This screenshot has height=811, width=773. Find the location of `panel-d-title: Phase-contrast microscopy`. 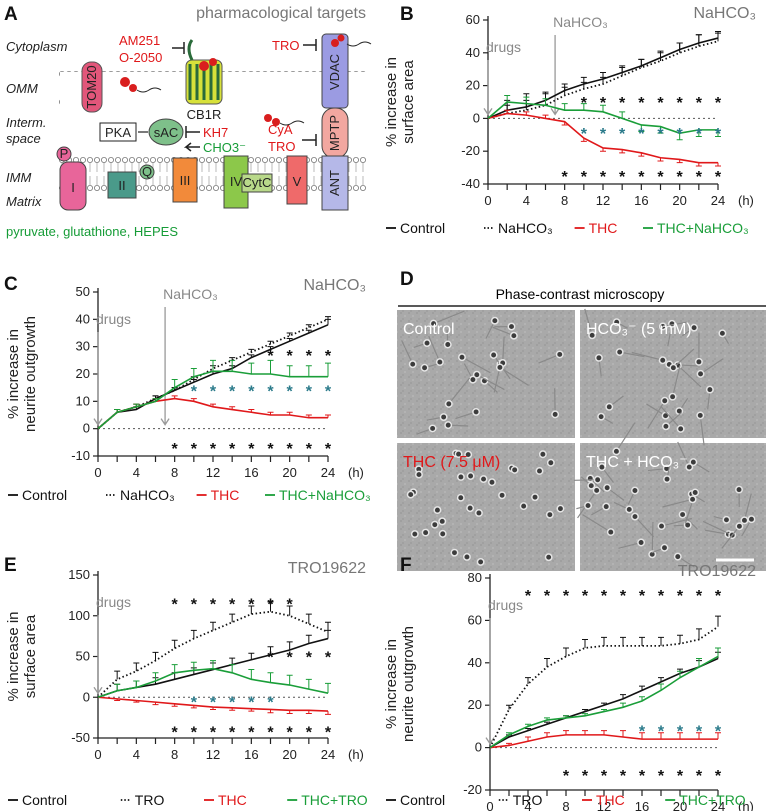

panel-d-title: Phase-contrast microscopy is located at coordinates (580, 294).